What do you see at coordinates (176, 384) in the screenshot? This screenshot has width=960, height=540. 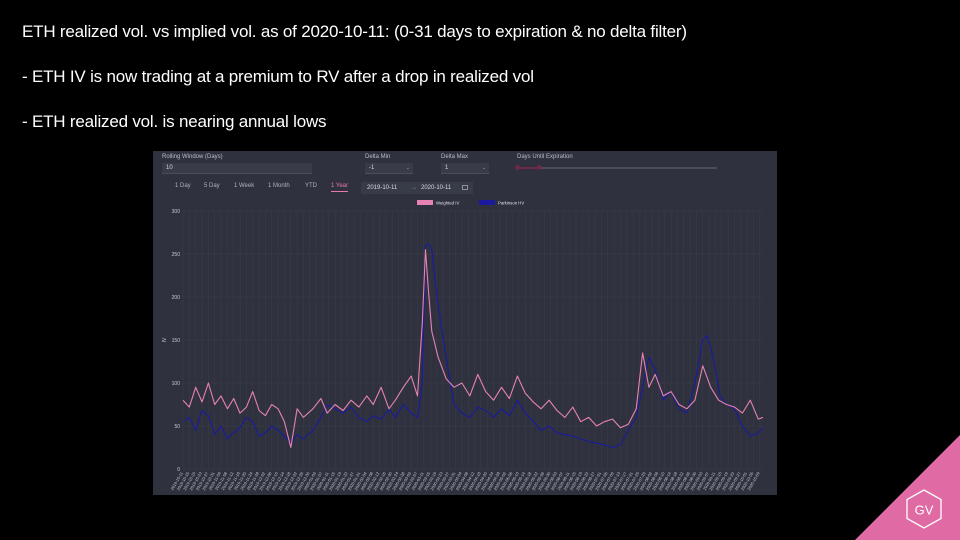 I see `y-tick-label: 100` at bounding box center [176, 384].